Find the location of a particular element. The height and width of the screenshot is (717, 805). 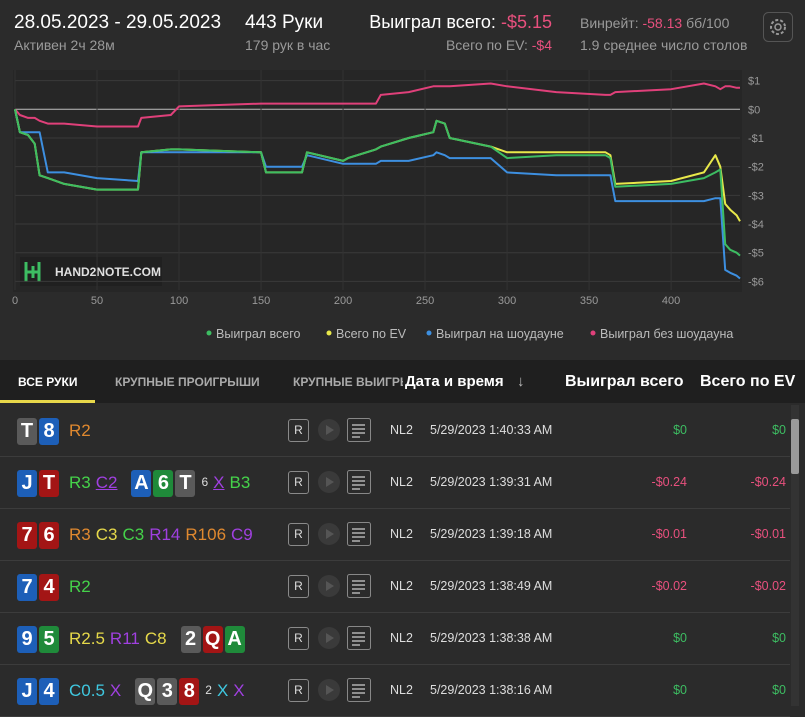

watermark: HAND2NOTE.COM is located at coordinates (108, 272).